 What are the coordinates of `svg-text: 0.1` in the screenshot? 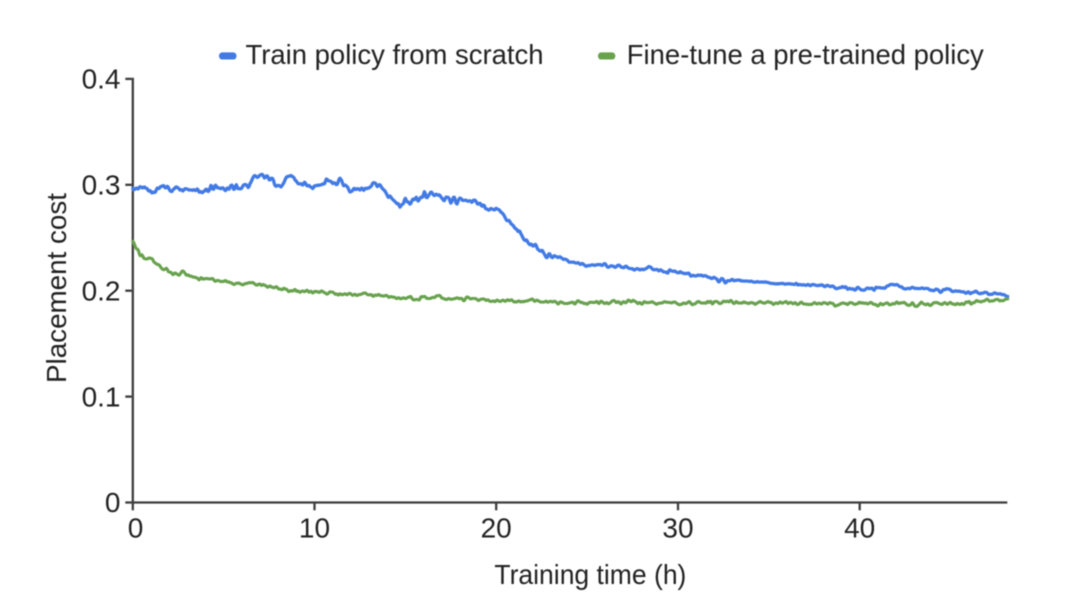 It's located at (101, 396).